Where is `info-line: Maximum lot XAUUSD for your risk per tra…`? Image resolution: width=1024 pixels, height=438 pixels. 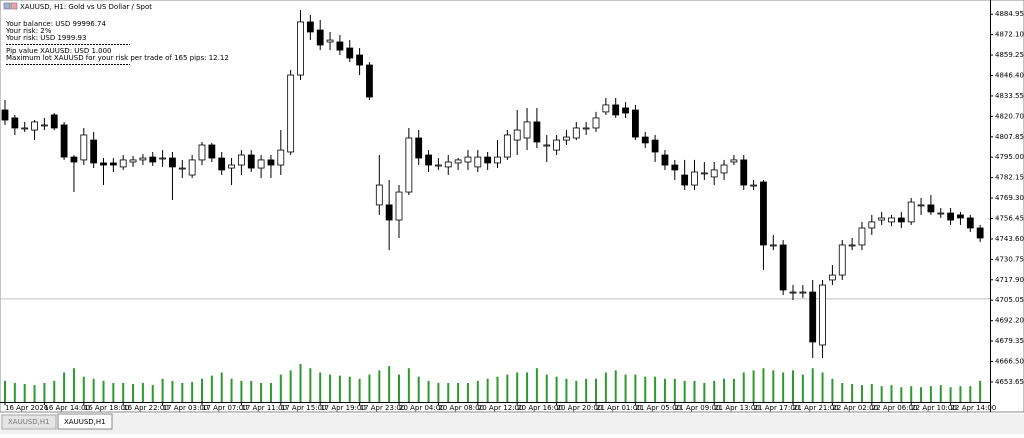
info-line: Maximum lot XAUUSD for your risk per tra… is located at coordinates (117, 58).